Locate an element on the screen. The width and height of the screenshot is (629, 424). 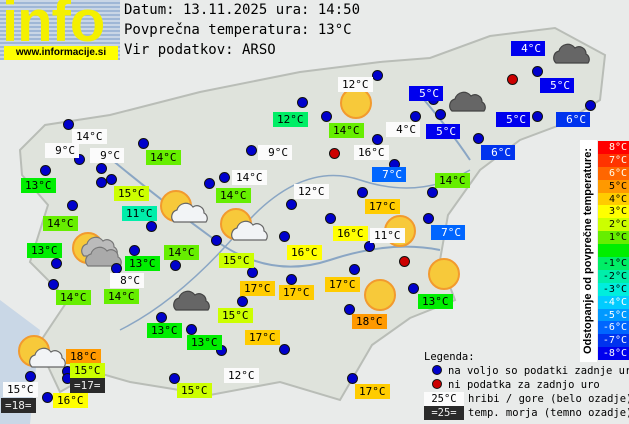
station-temperature: 18°C is located at coordinates (369, 321).